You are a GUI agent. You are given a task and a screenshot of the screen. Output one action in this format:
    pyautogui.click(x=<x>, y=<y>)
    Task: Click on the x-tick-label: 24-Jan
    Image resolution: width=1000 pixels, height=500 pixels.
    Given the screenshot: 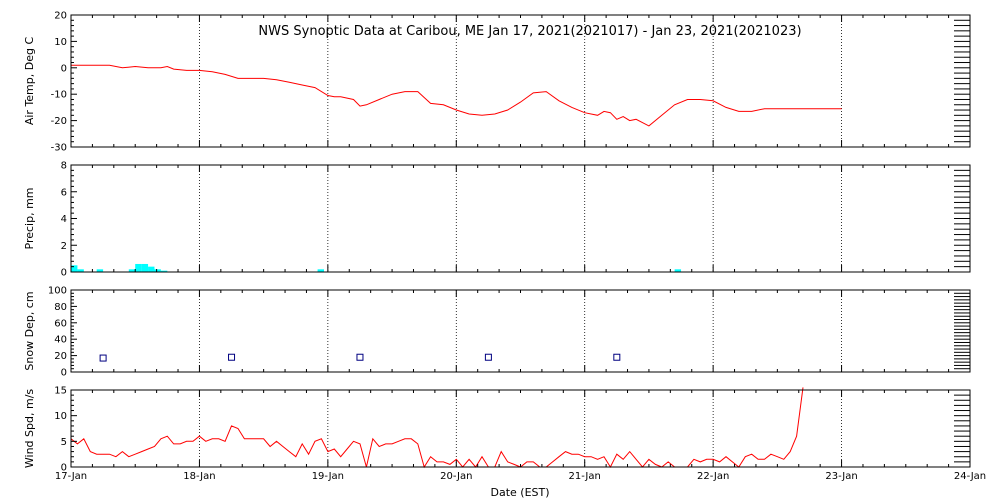 What is the action you would take?
    pyautogui.click(x=970, y=476)
    